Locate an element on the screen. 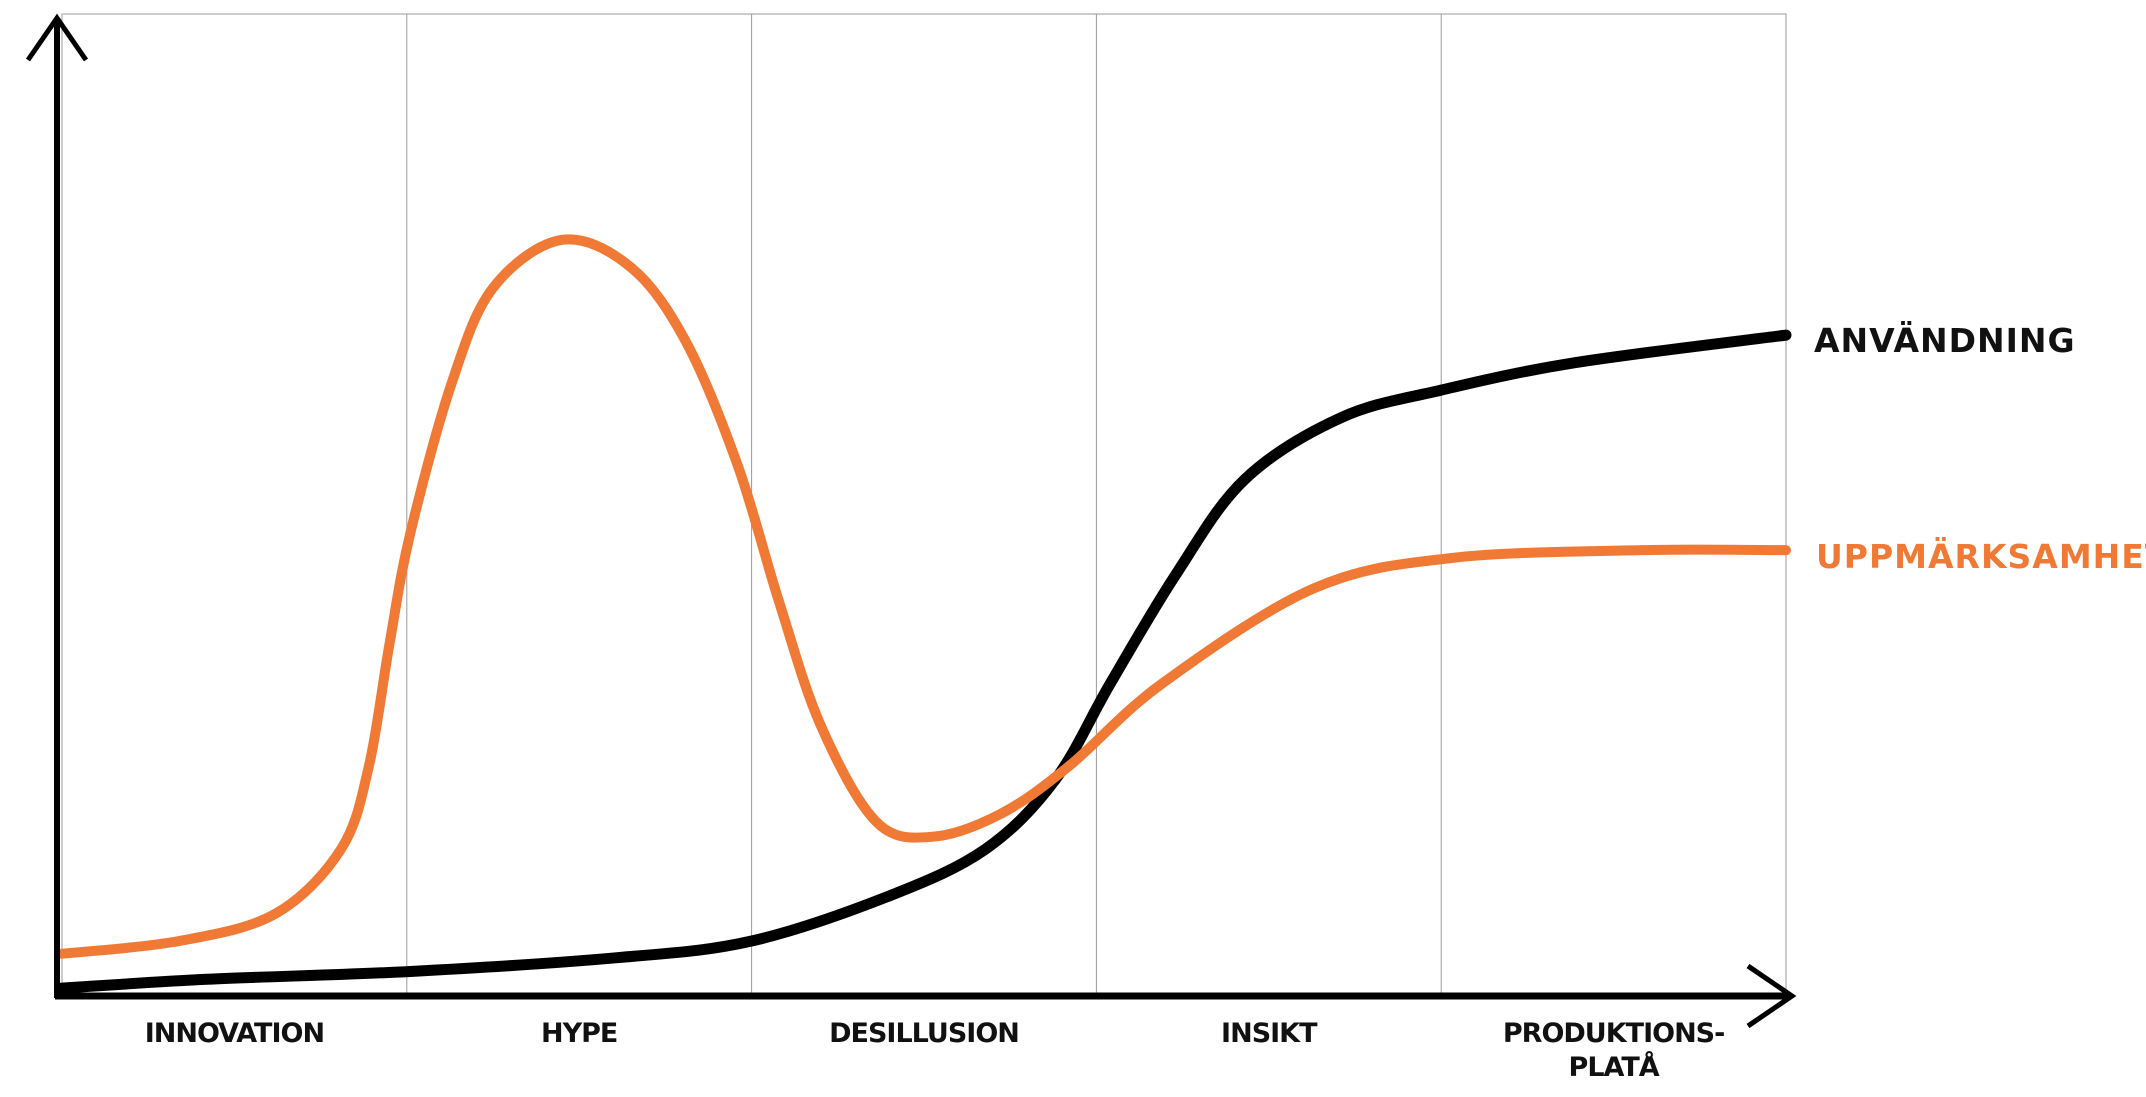 This screenshot has height=1097, width=2146. category-label: PRODUKTIONS- is located at coordinates (1613, 1033).